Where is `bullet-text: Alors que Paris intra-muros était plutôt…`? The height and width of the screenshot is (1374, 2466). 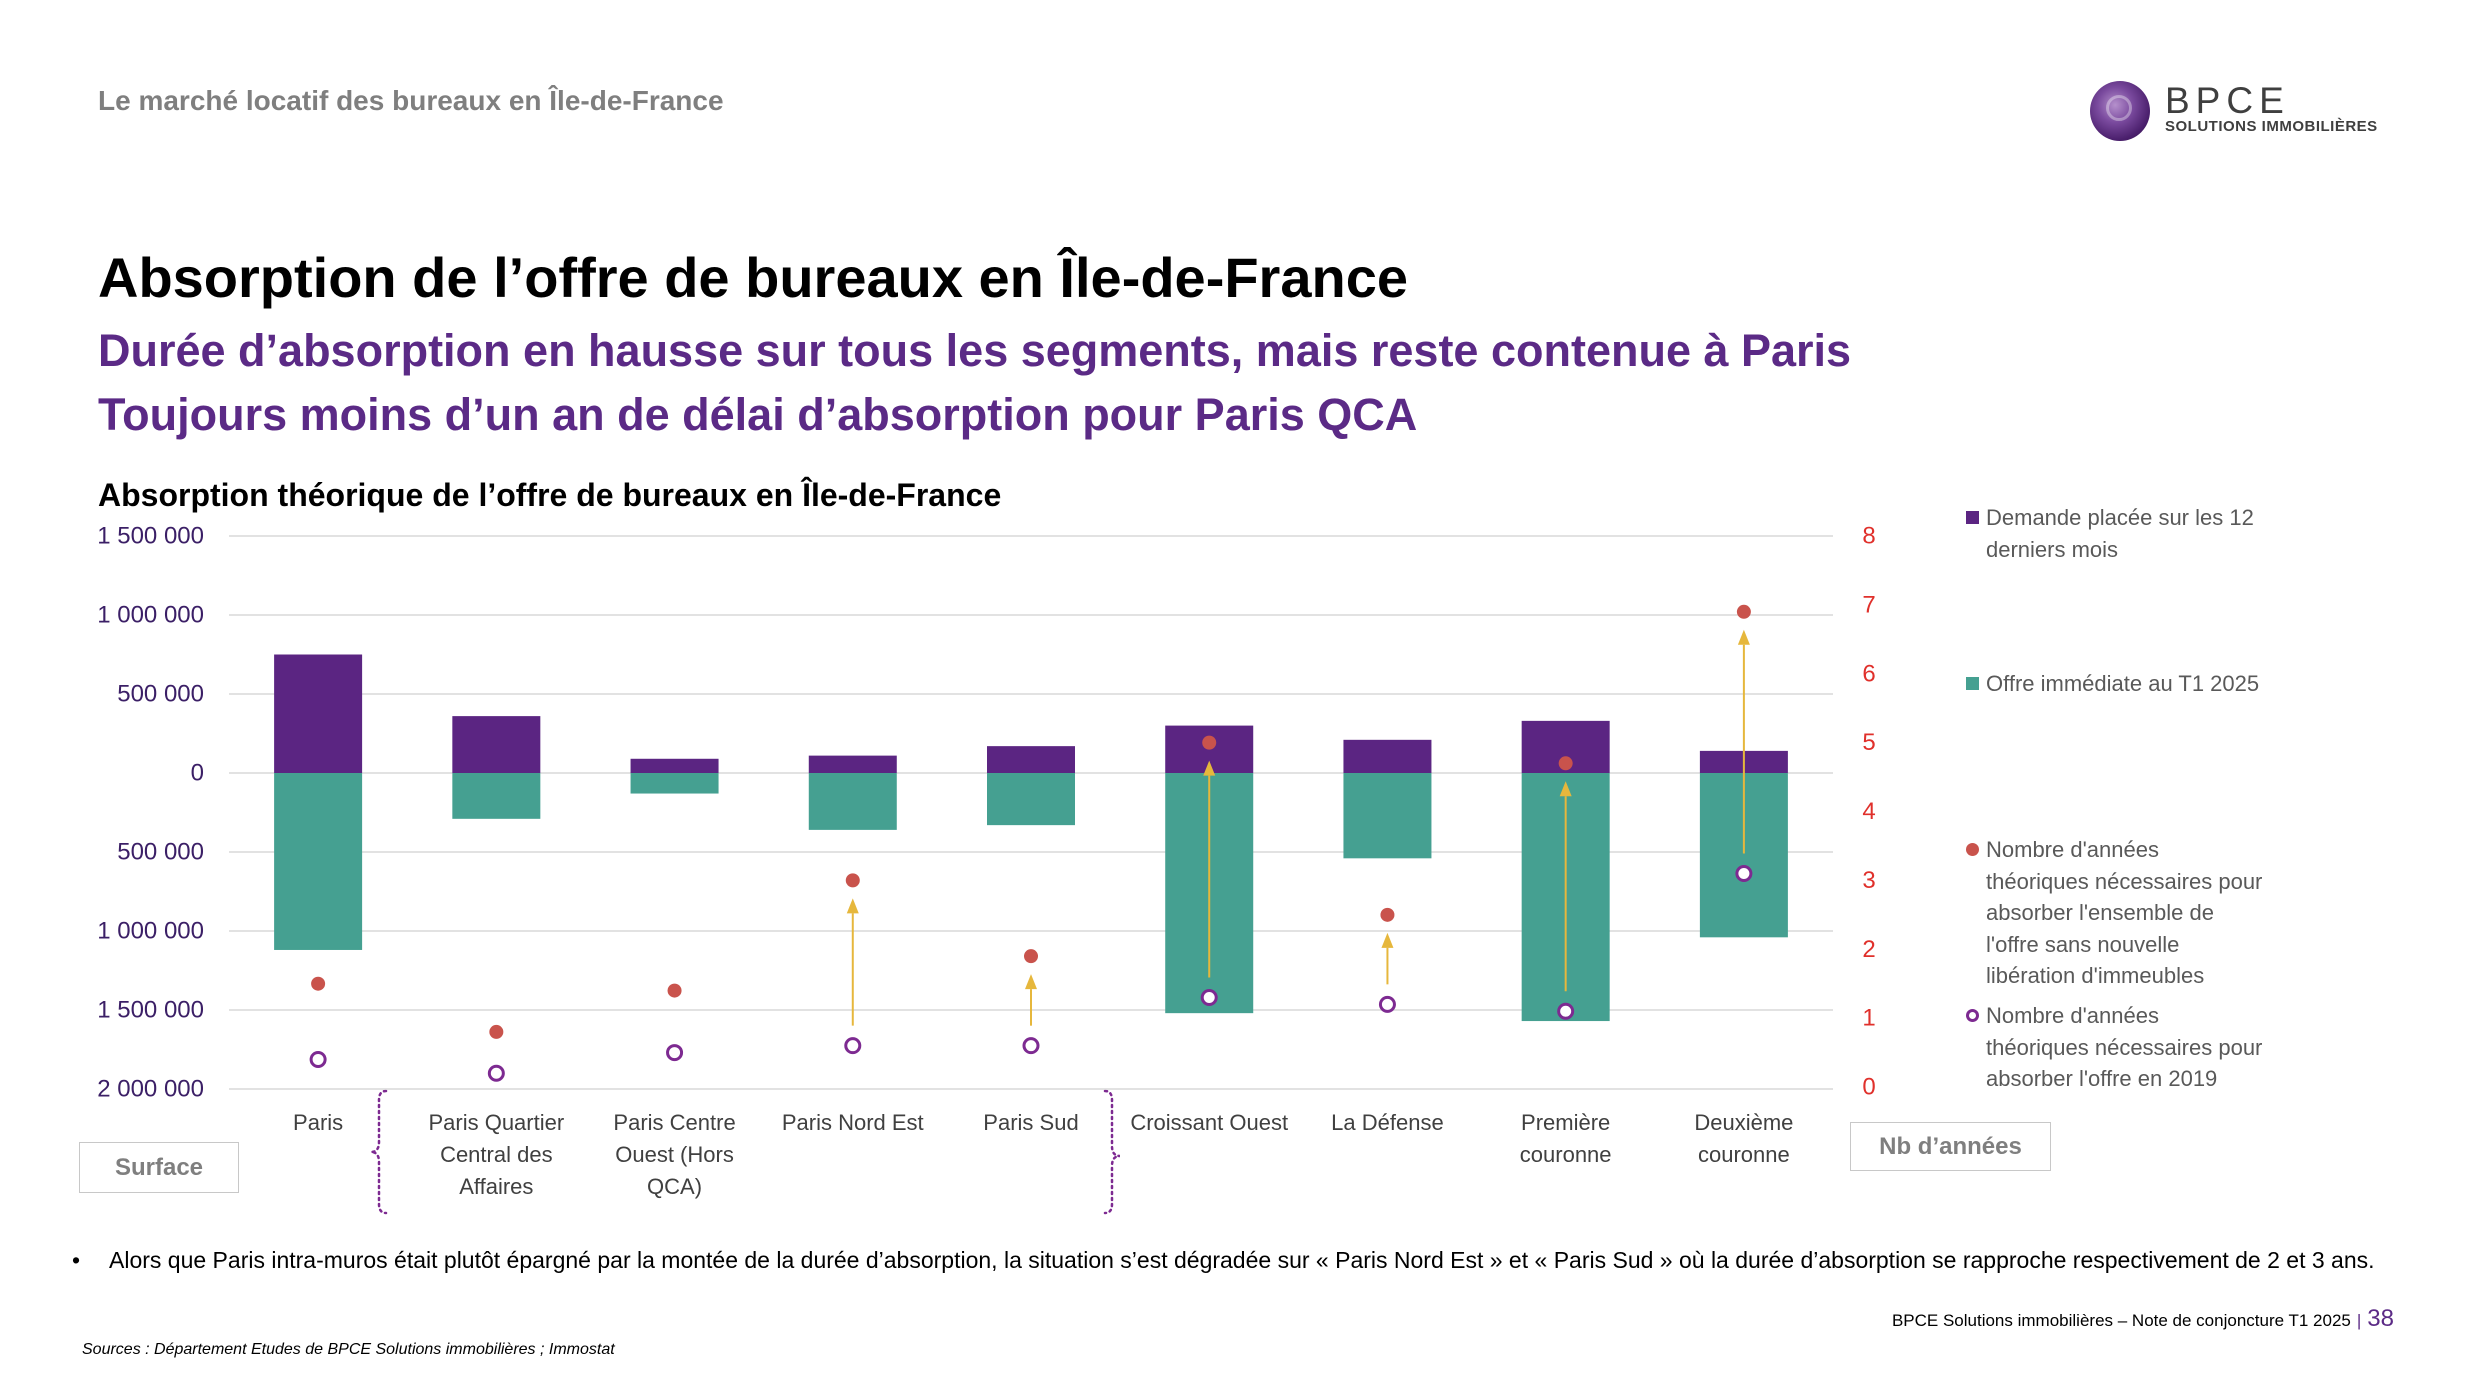
bullet-text: Alors que Paris intra-muros était plutôt… is located at coordinates (1242, 1260).